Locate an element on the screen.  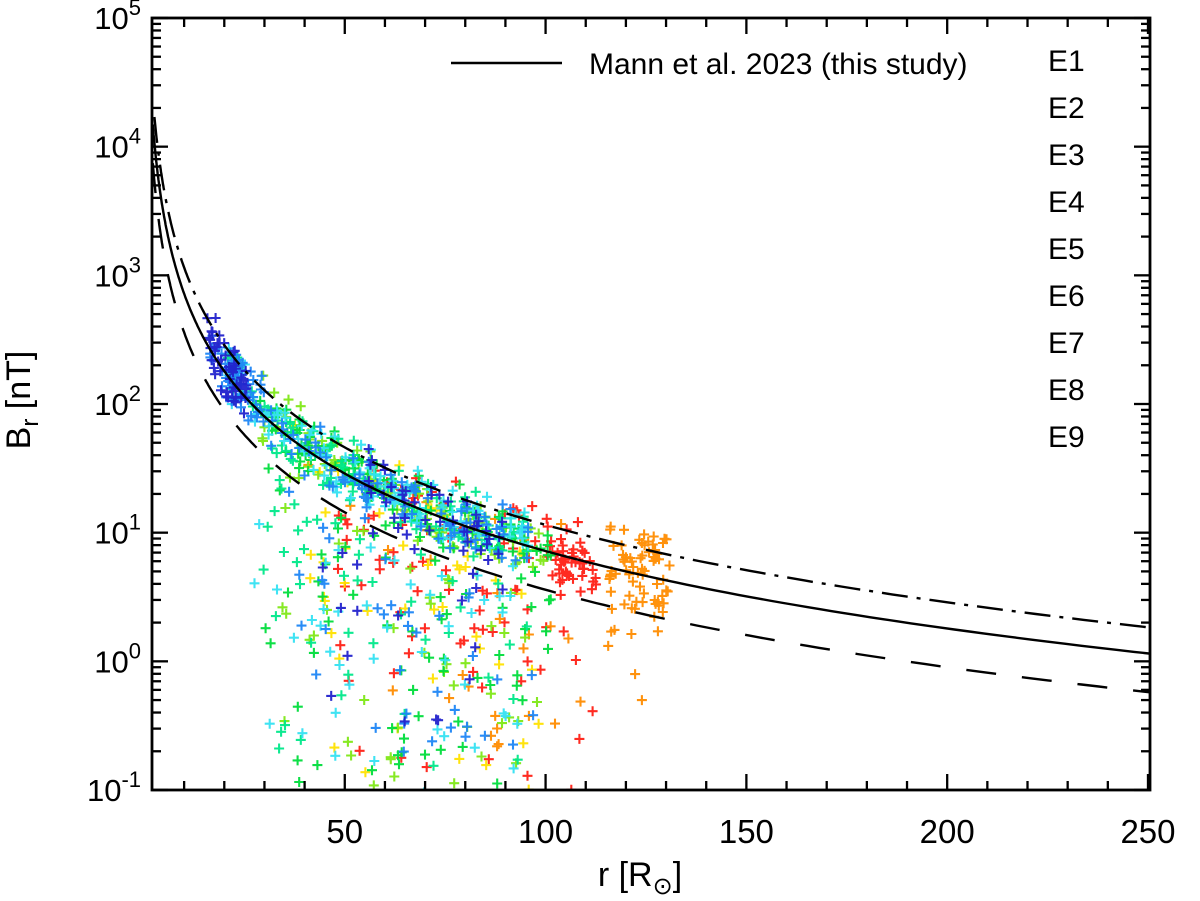
x-tick-label: 250 is located at coordinates (1147, 831).